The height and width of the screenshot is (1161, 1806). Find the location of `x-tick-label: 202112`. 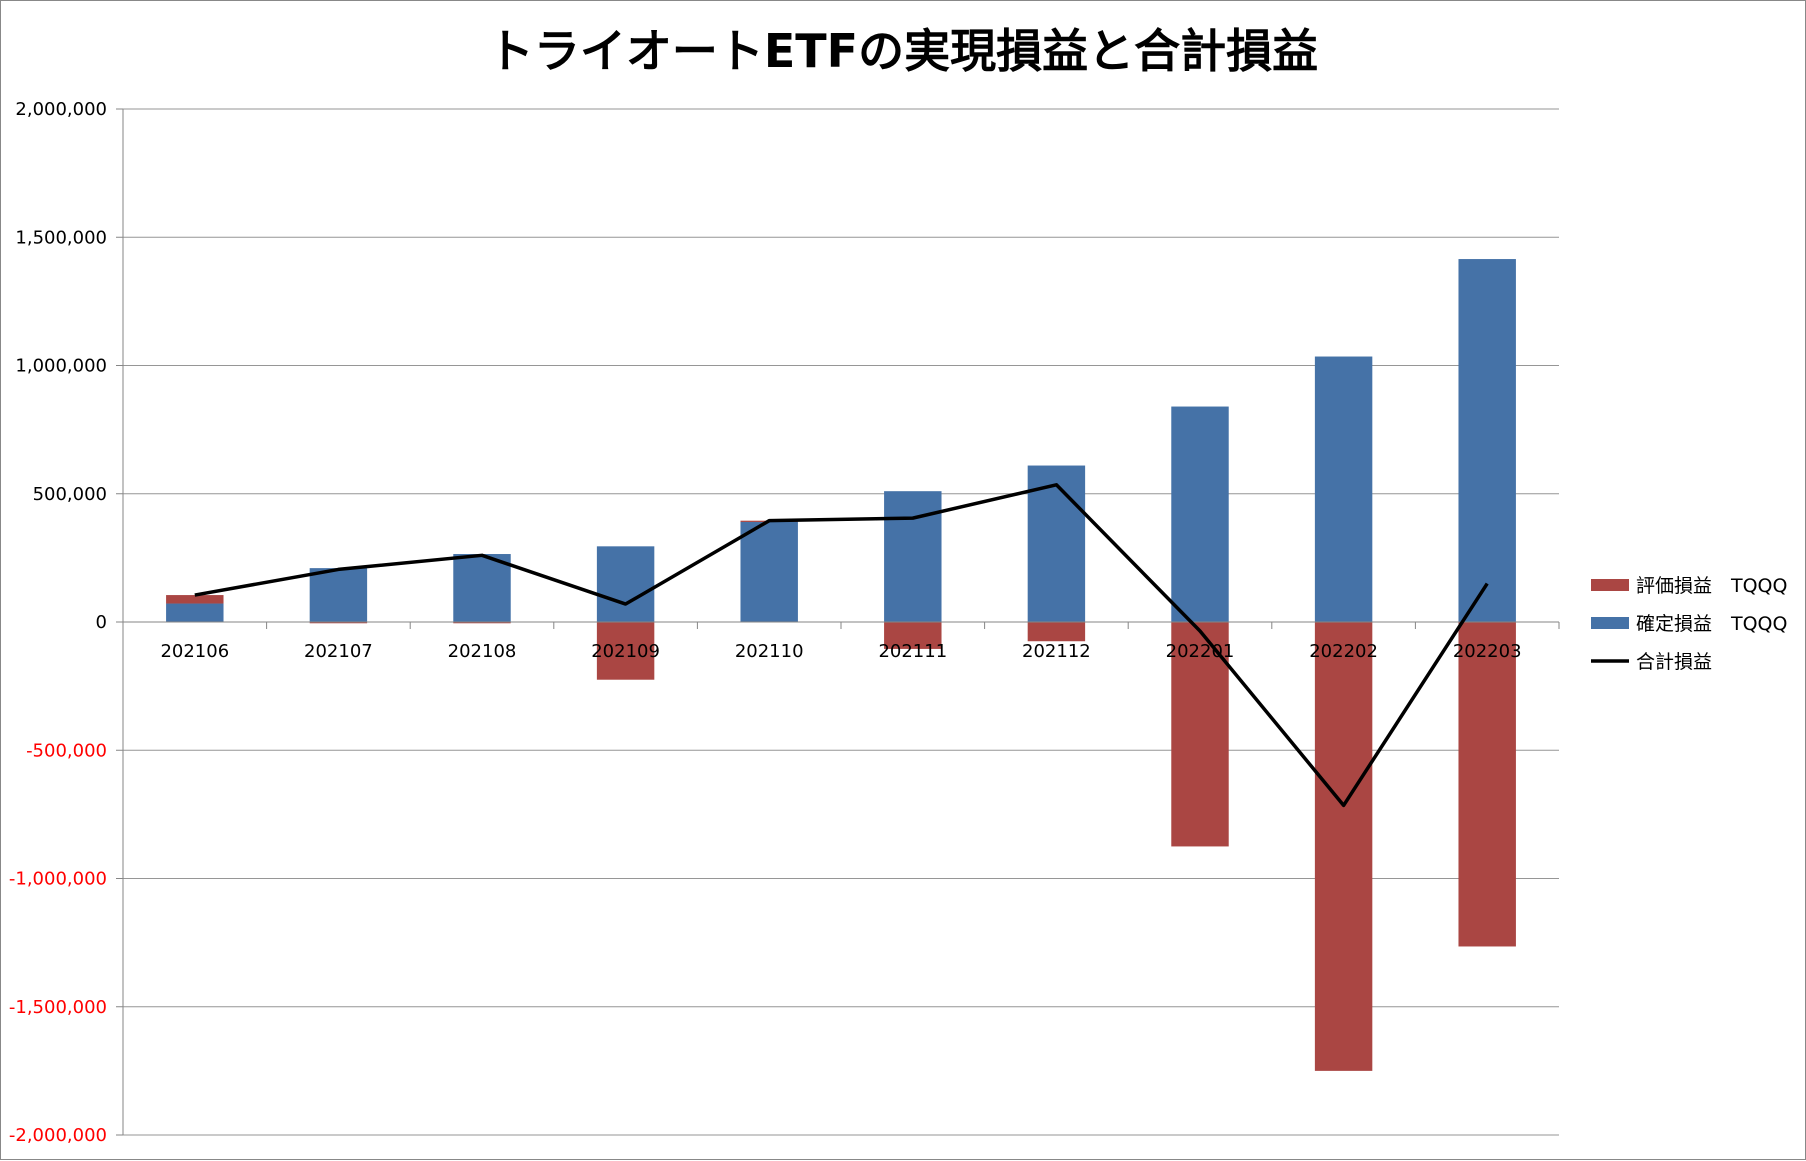

x-tick-label: 202112 is located at coordinates (1056, 651).